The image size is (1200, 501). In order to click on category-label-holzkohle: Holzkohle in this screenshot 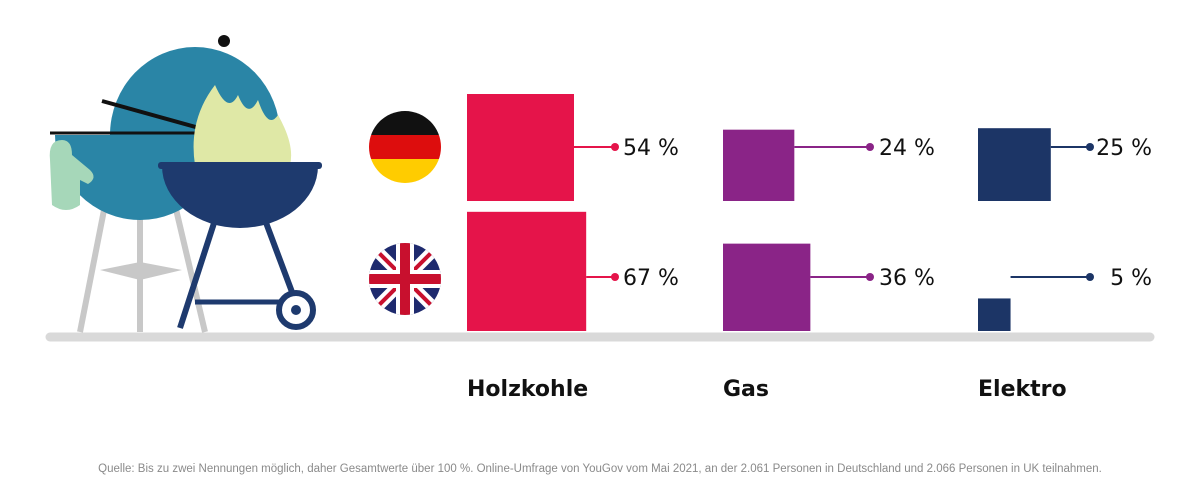, I will do `click(527, 389)`.